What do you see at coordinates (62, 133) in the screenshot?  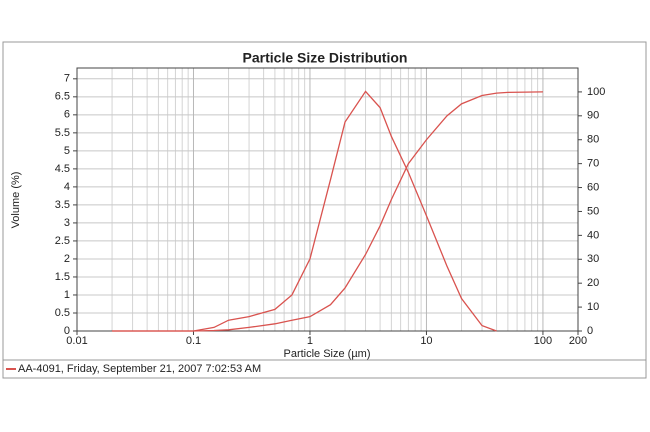 I see `y-tick-label: 5.5` at bounding box center [62, 133].